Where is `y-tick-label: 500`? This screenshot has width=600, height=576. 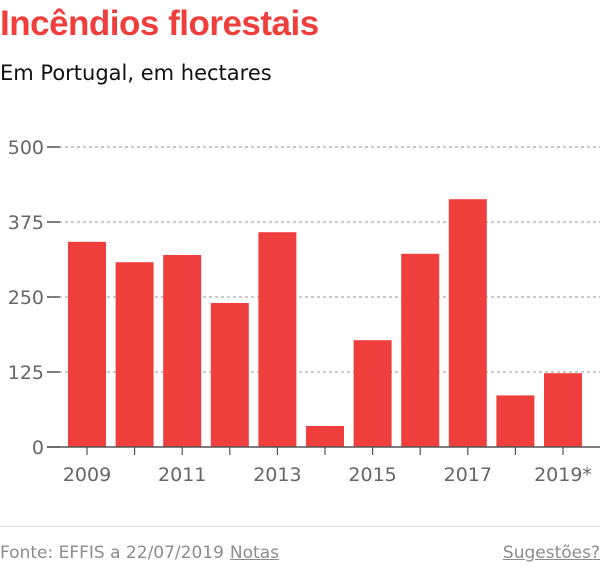 y-tick-label: 500 is located at coordinates (26, 148).